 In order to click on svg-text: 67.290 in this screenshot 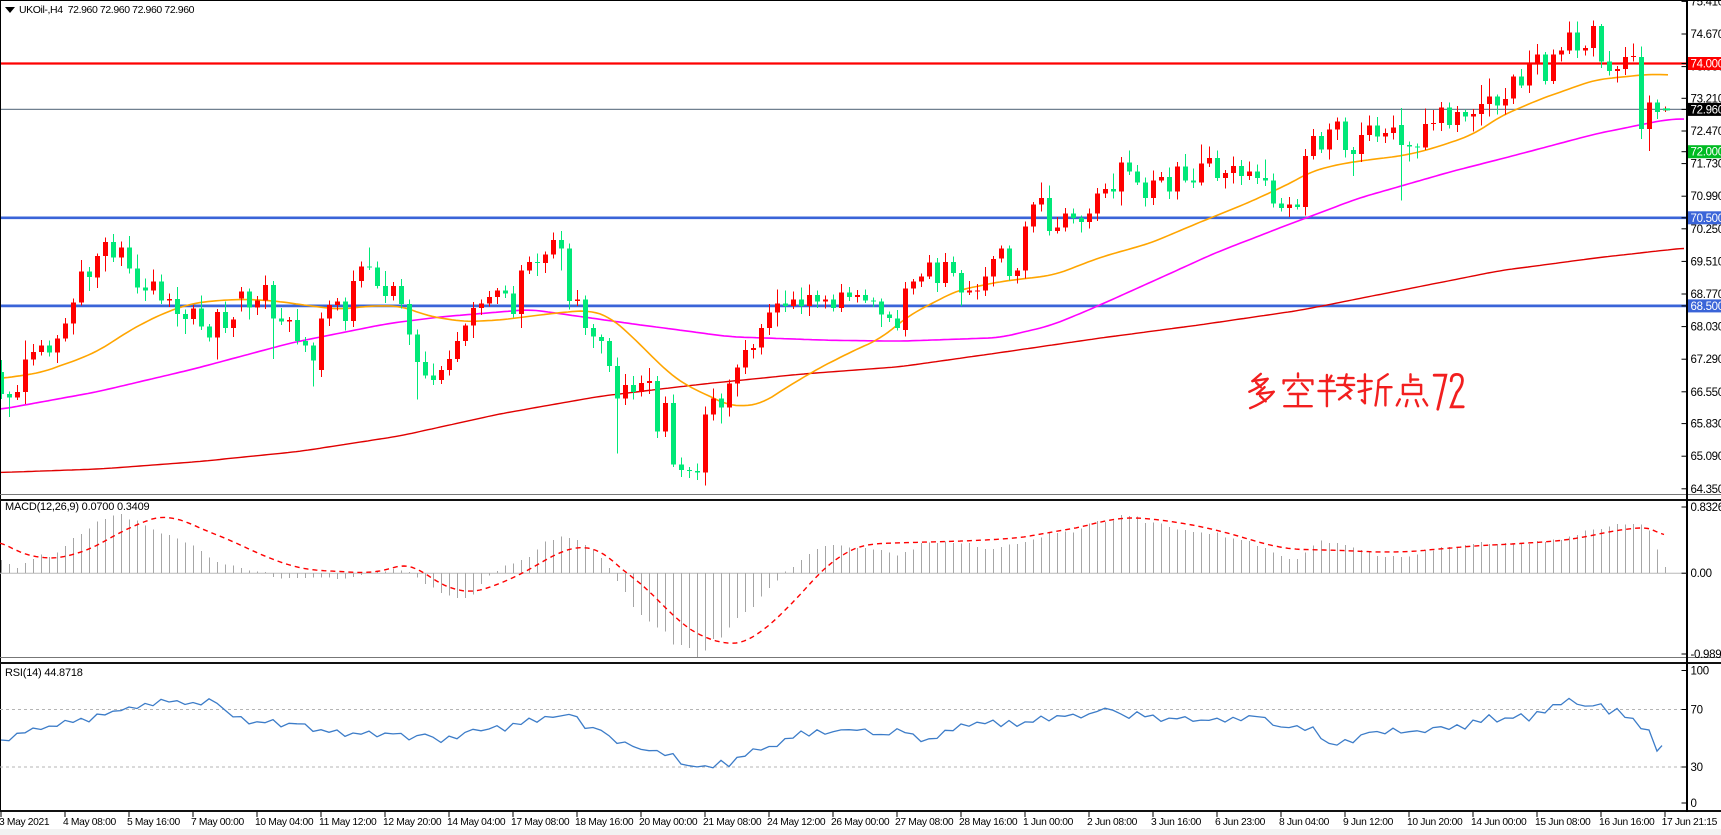, I will do `click(1706, 360)`.